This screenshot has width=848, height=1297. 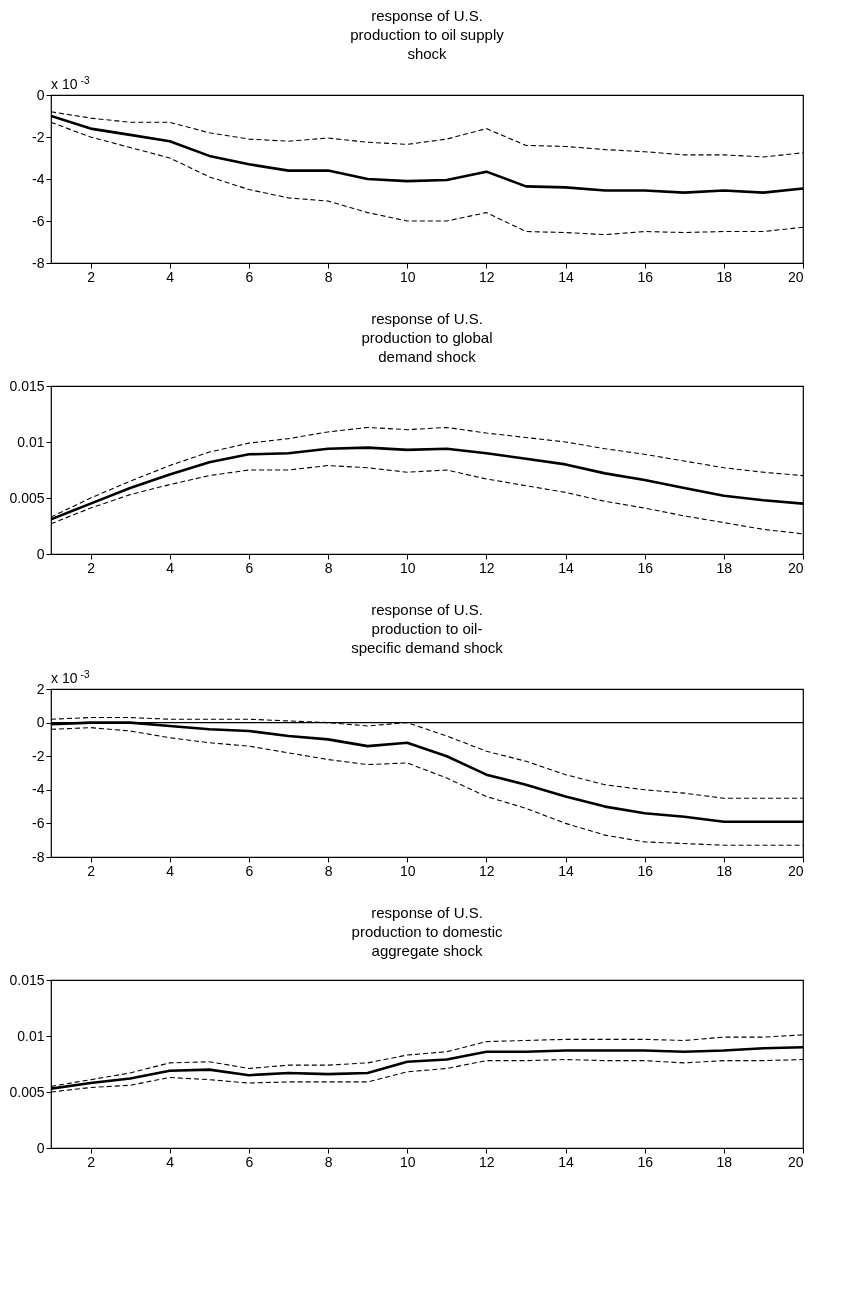 I want to click on chart-title: response of U.S. production to oil-specific demand shock, so click(x=427, y=628).